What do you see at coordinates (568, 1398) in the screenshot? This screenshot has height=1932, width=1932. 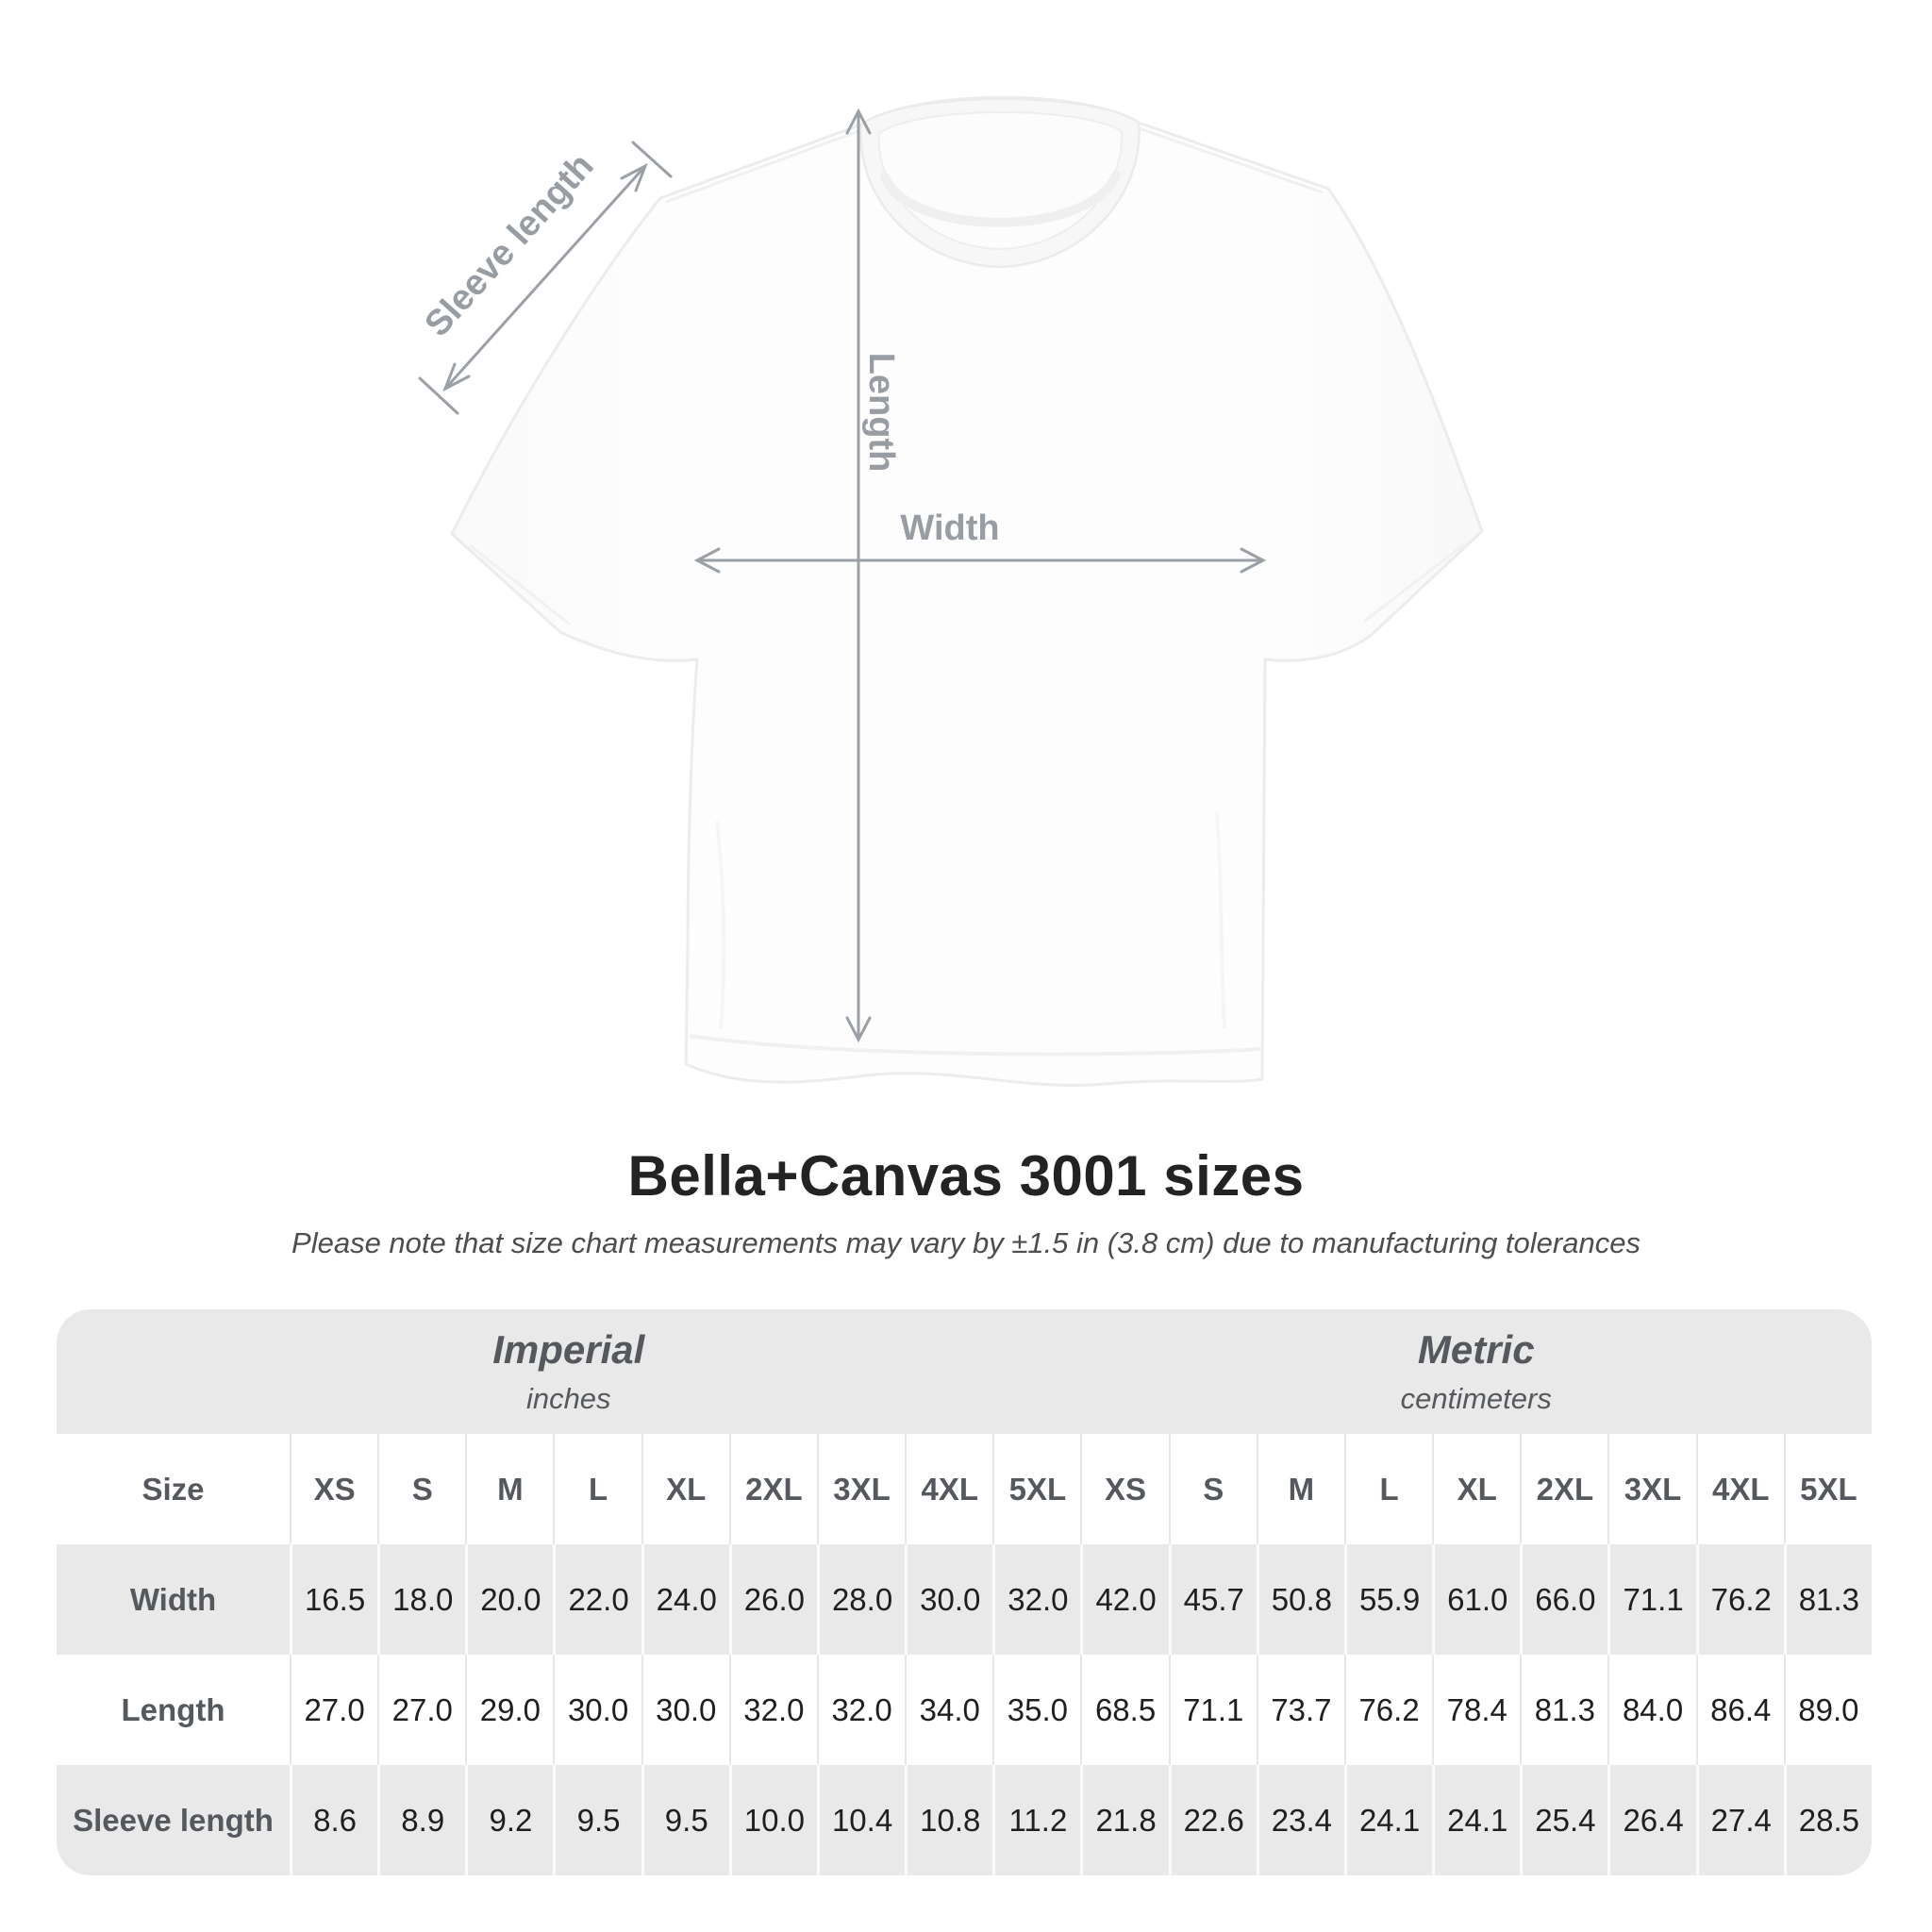 I see `imperial-unit-label: inches` at bounding box center [568, 1398].